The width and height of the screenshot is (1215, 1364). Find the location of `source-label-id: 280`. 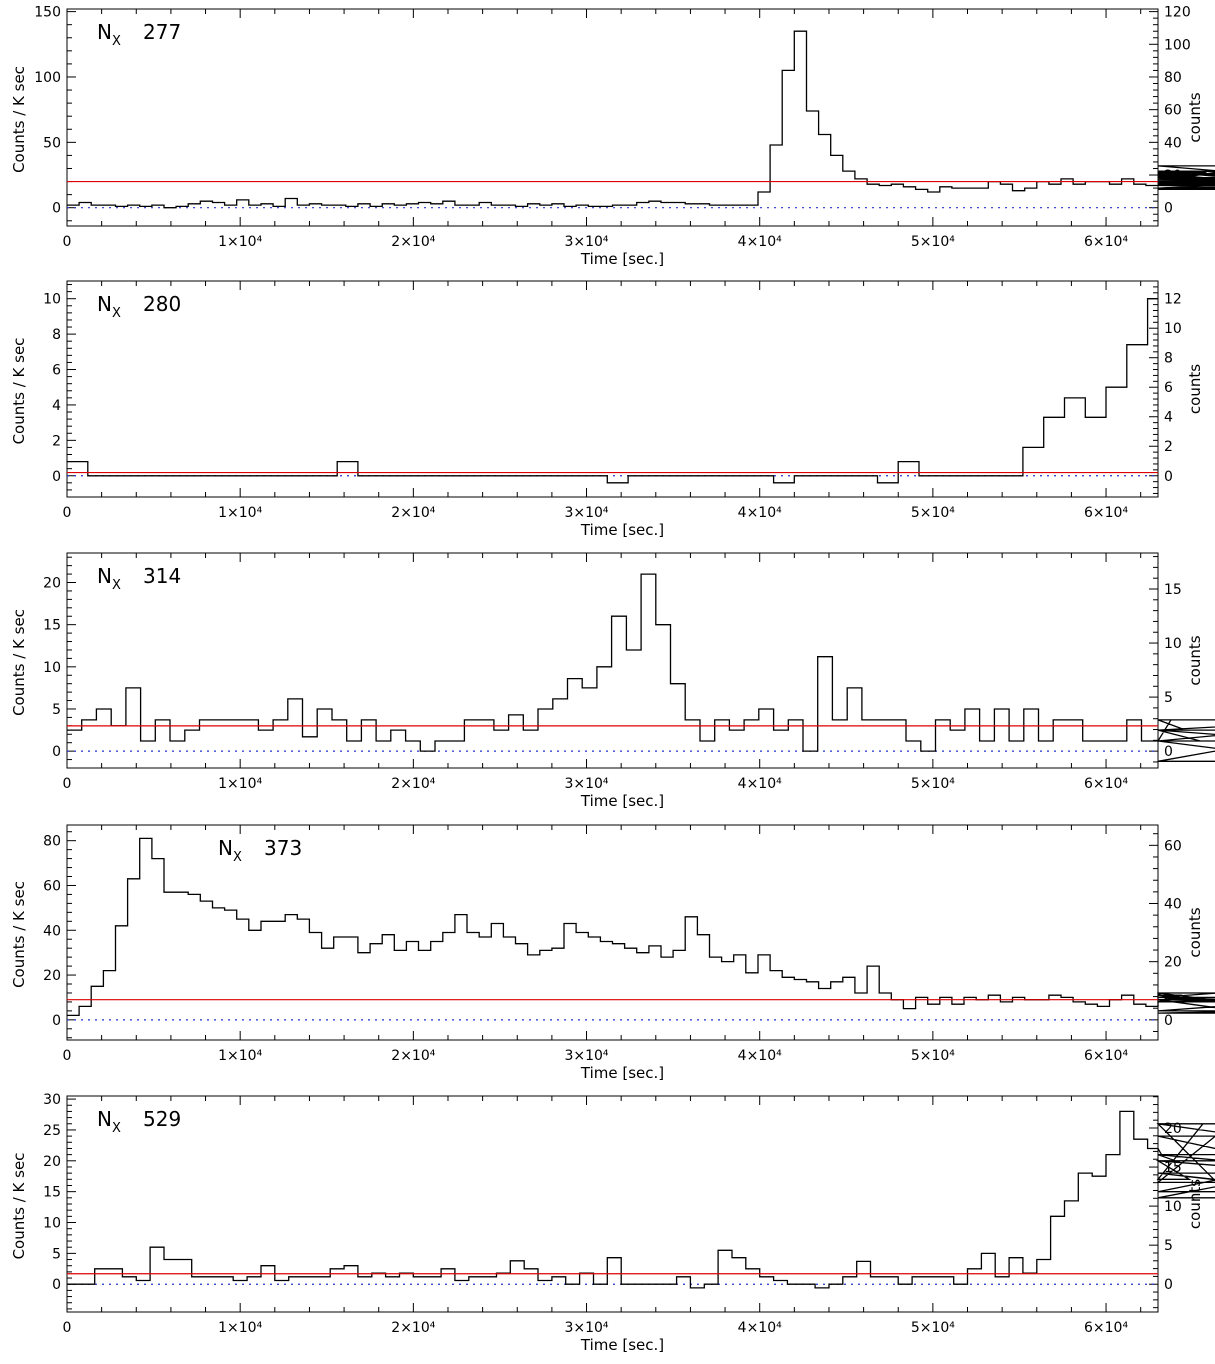

source-label-id: 280 is located at coordinates (162, 304).